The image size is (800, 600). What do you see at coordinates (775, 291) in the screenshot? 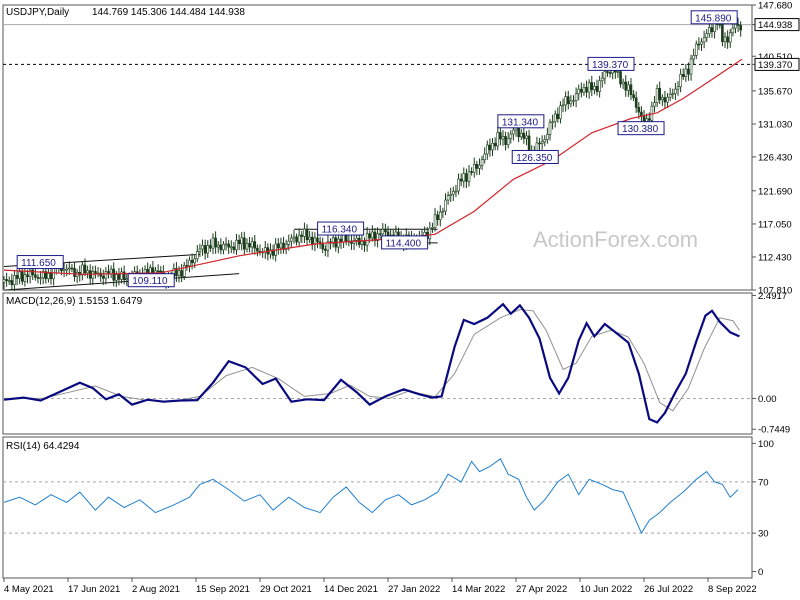
I see `y-tick-label: 107.810` at bounding box center [775, 291].